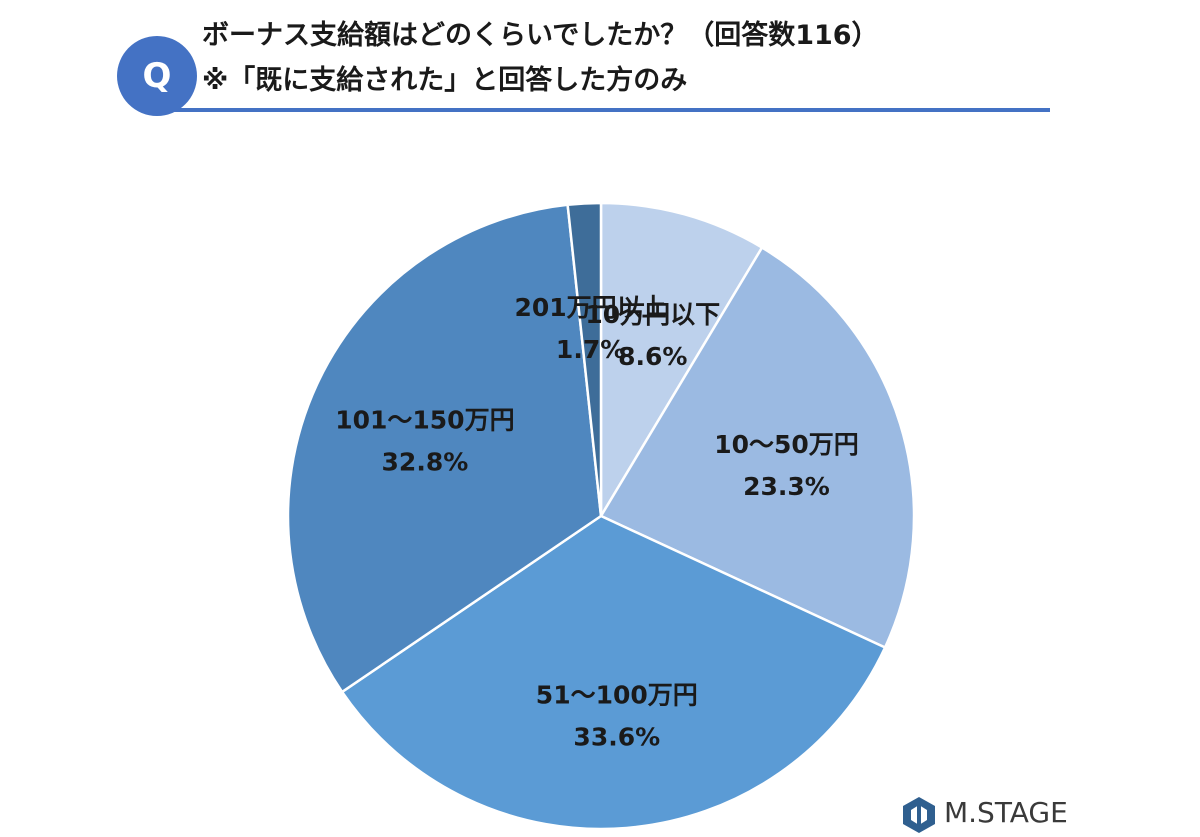 Image resolution: width=1200 pixels, height=837 pixels. What do you see at coordinates (919, 815) in the screenshot?
I see `hexagon-logo-icon` at bounding box center [919, 815].